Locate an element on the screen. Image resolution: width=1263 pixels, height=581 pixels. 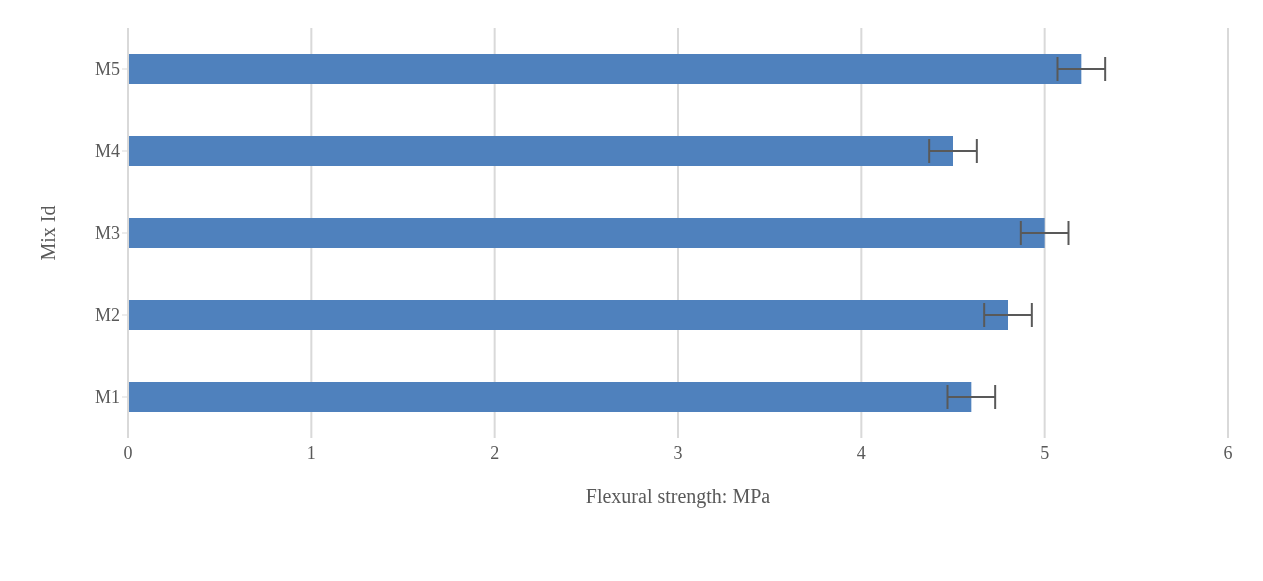
x-tick-label: 1 is located at coordinates (311, 452).